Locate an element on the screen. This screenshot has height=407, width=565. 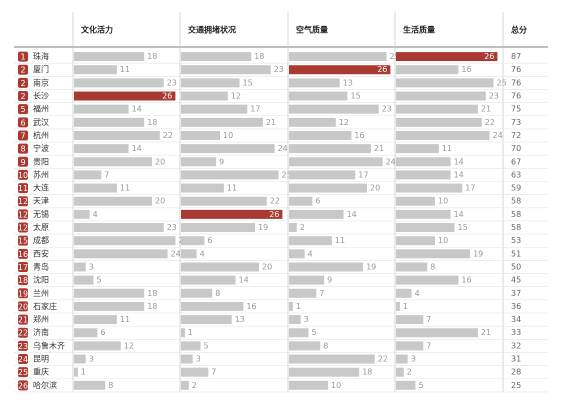
rank: 7 is located at coordinates (22, 135).